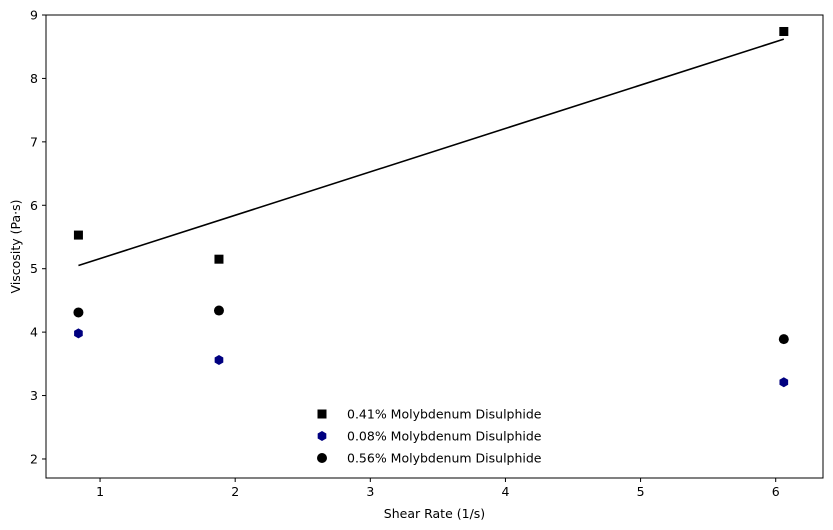 The image size is (833, 530). What do you see at coordinates (322, 414) in the screenshot?
I see `legend-marker-square` at bounding box center [322, 414].